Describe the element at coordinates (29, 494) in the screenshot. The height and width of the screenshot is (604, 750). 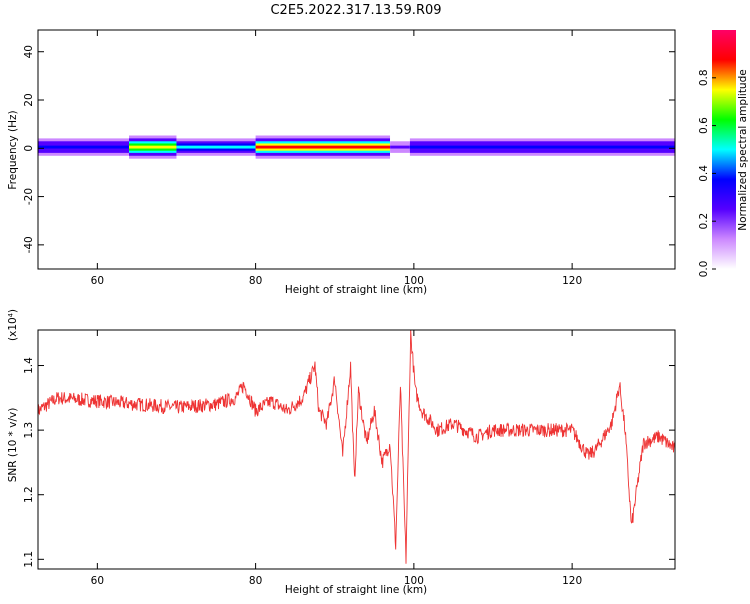
I see `snr-y-tick-label: 1.2` at that location.